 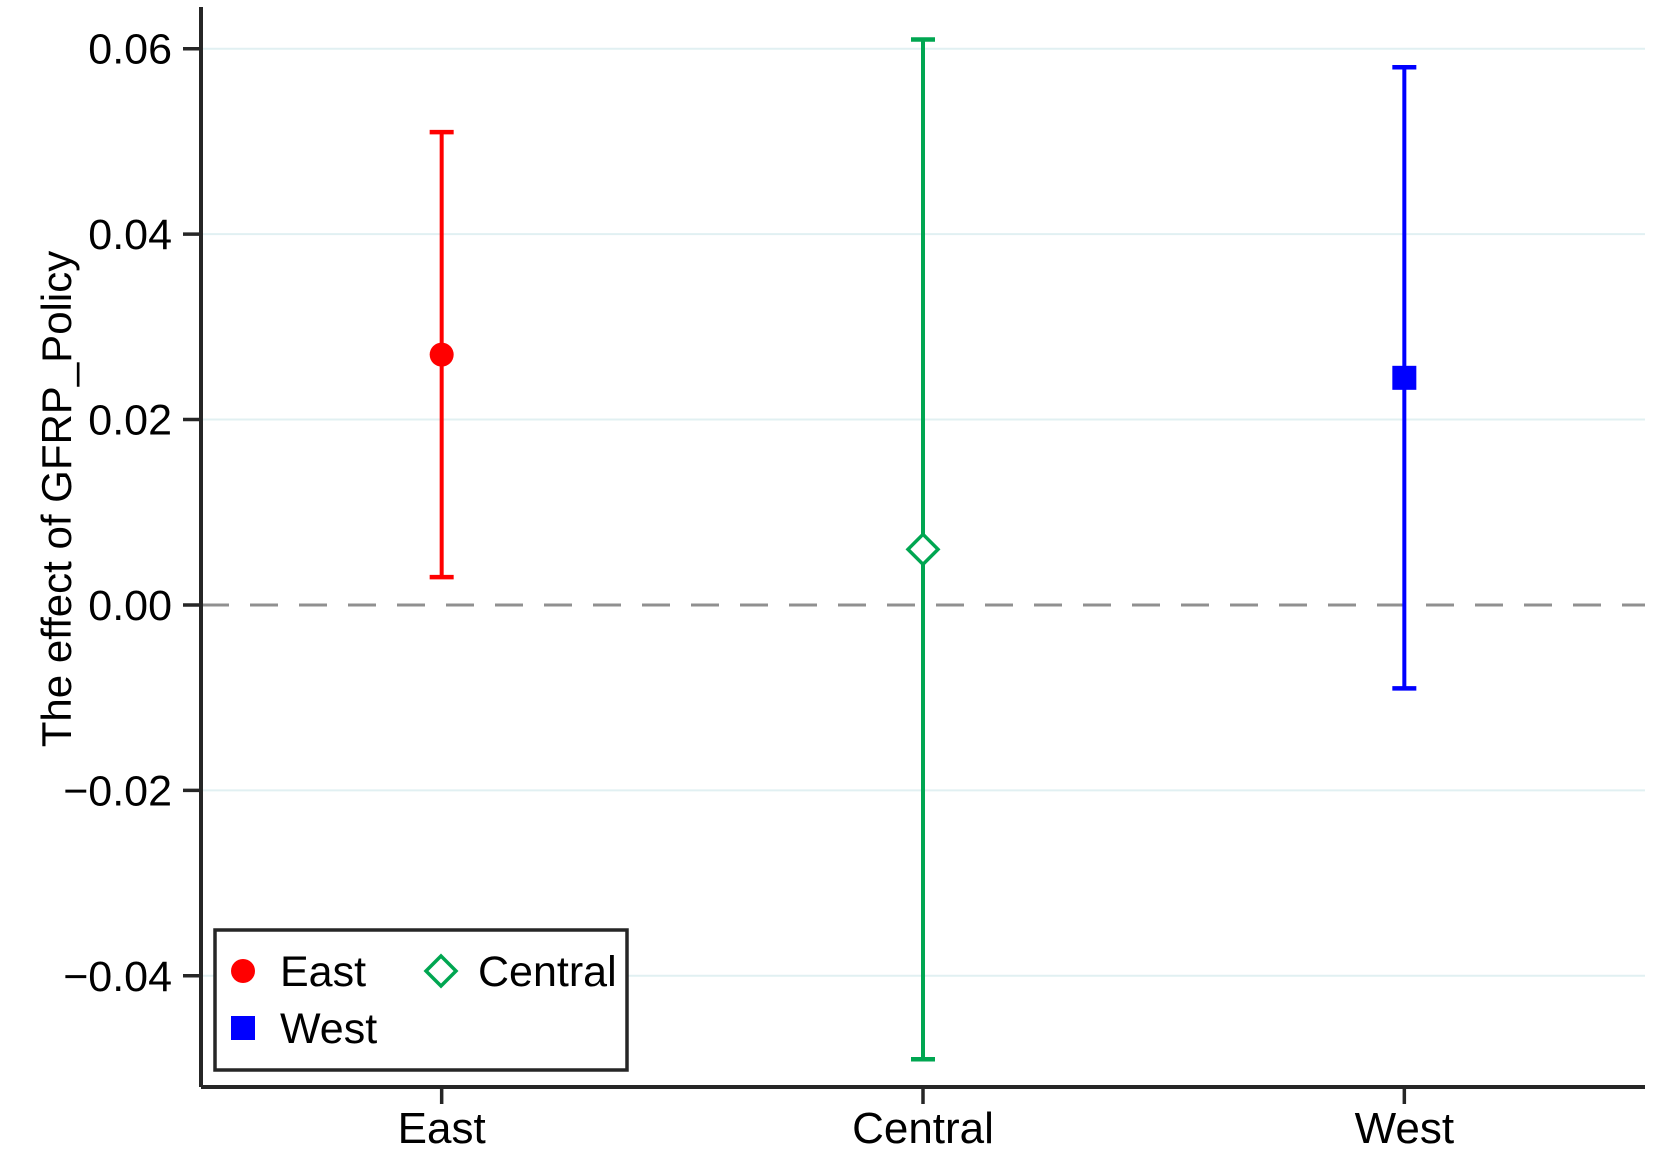 I want to click on y-tick-label: −0.02, so click(x=117, y=791).